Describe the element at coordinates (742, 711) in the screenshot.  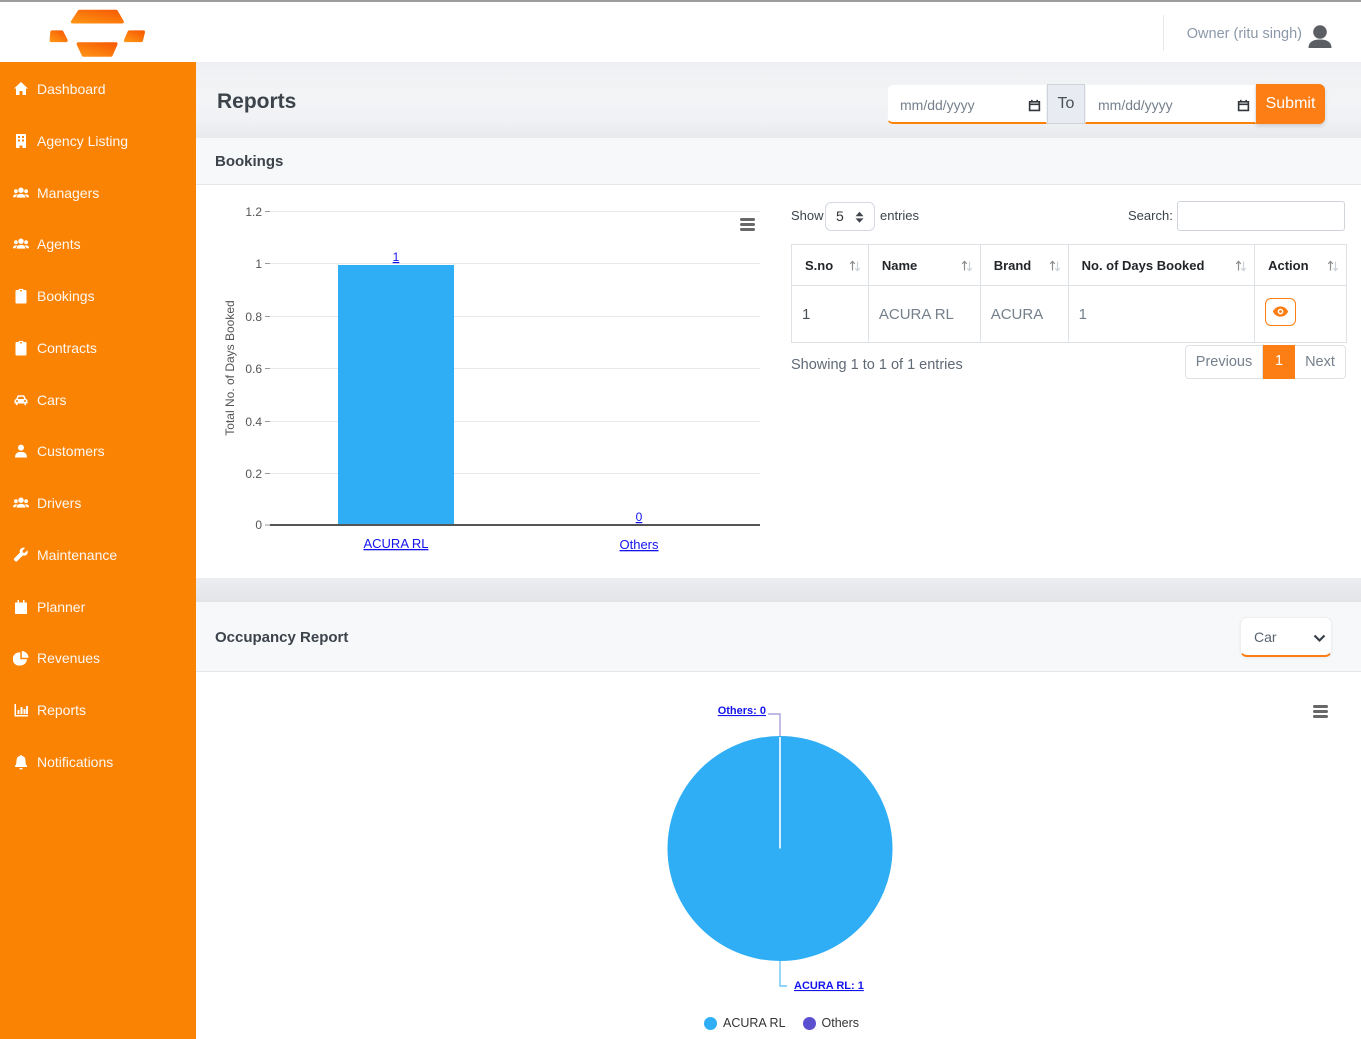
I see `svg-text: Others: 0` at that location.